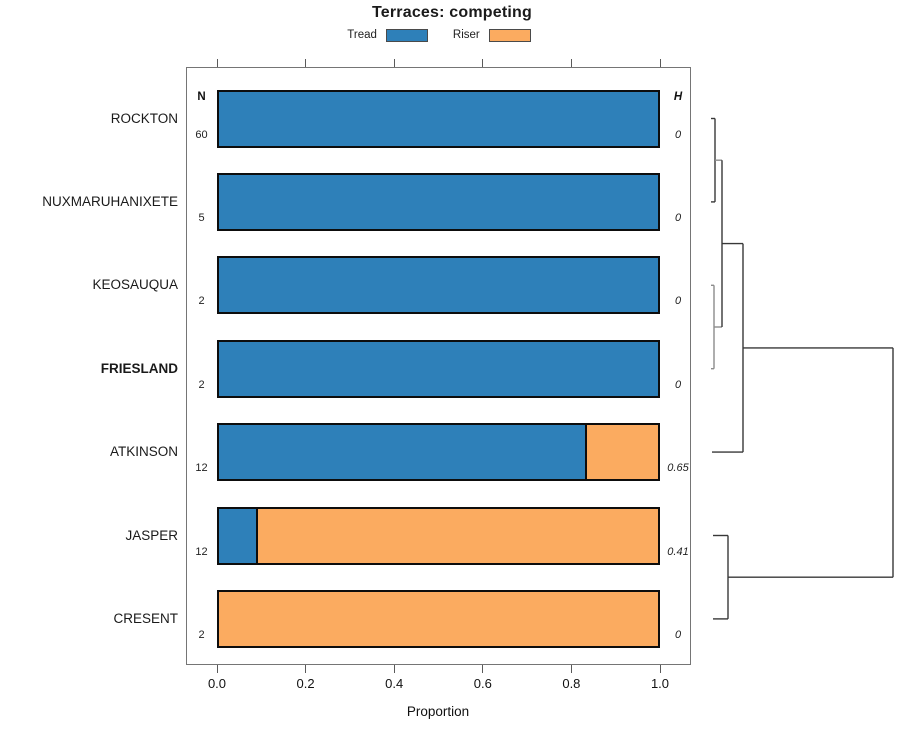  Describe the element at coordinates (201, 134) in the screenshot. I see `n-value: 60` at that location.